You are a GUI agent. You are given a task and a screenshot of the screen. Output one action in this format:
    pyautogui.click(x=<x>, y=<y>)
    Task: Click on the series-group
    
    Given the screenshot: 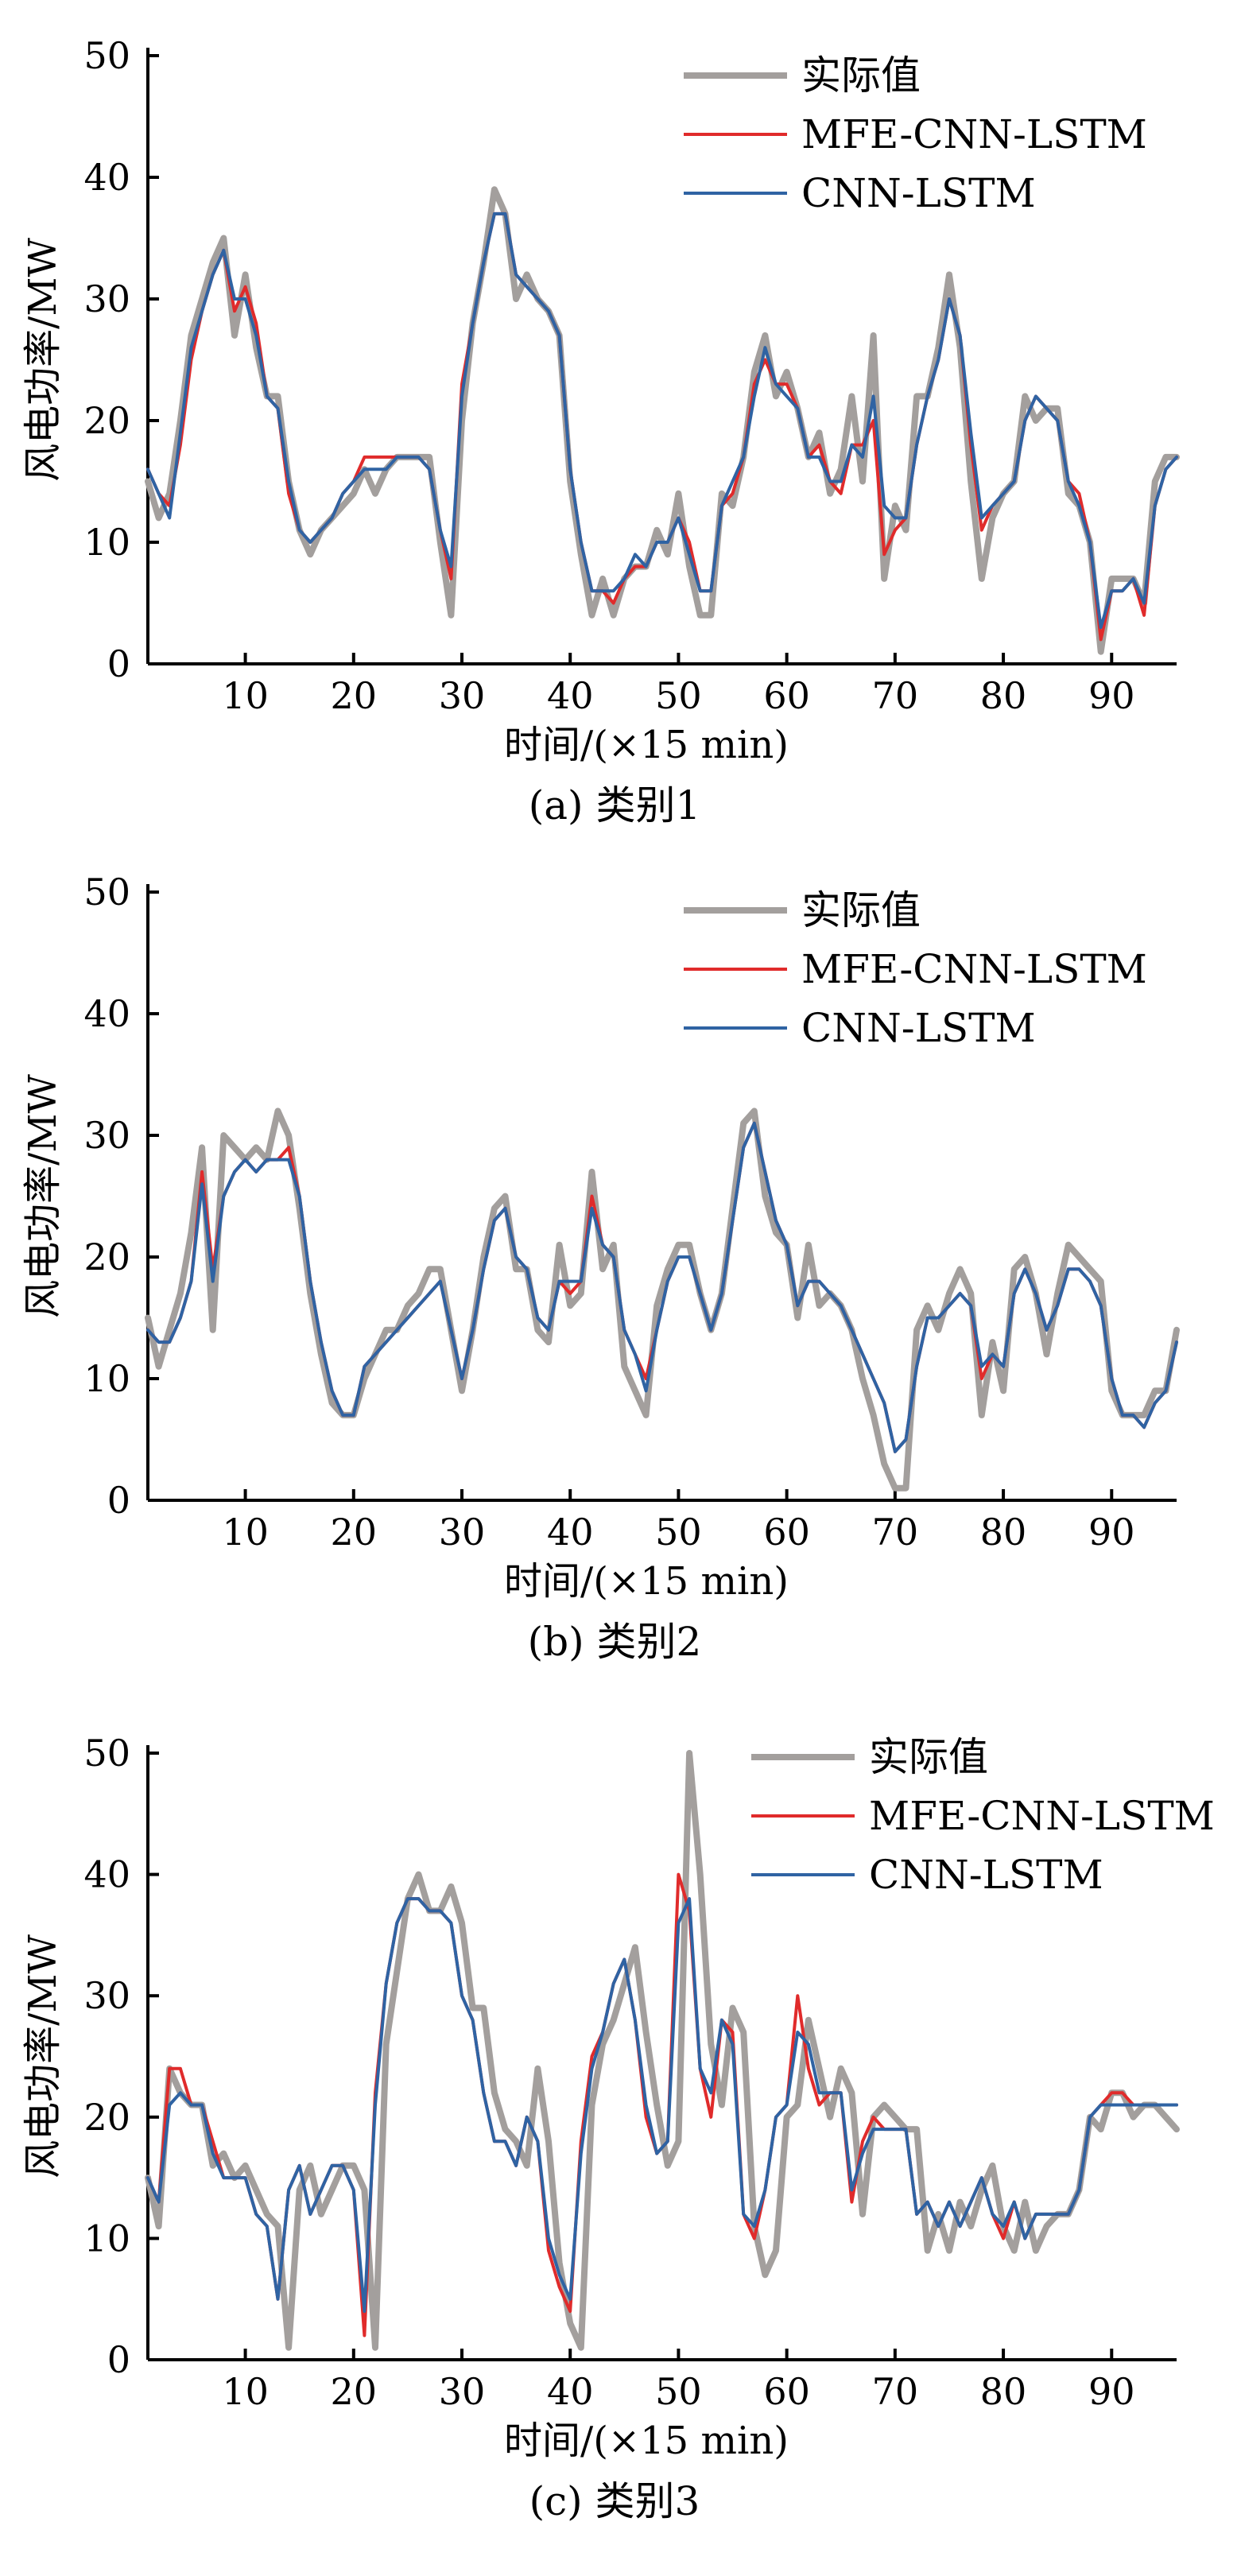 What is the action you would take?
    pyautogui.click(x=662, y=1300)
    